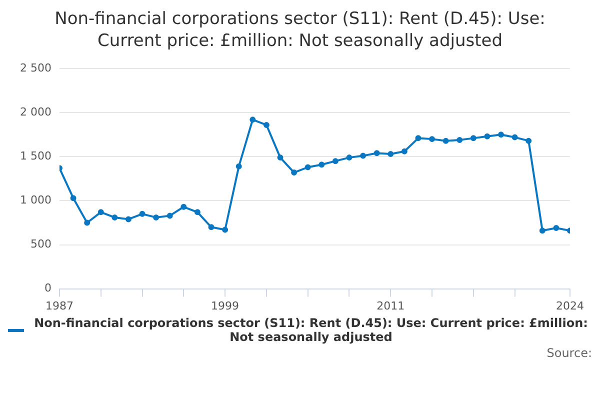  What do you see at coordinates (36, 67) in the screenshot?
I see `y-tick-label: 2 500` at bounding box center [36, 67].